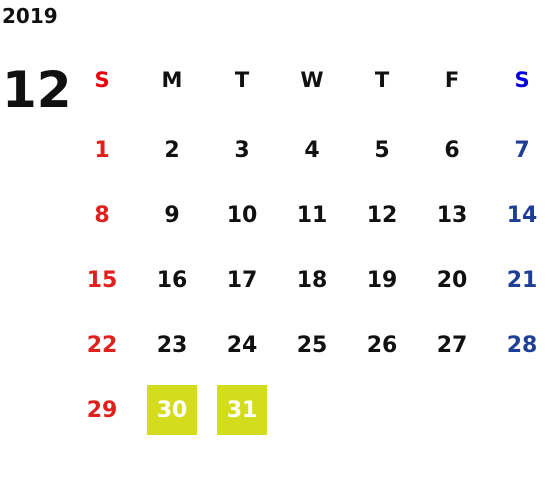  I want to click on day: 1, so click(102, 150).